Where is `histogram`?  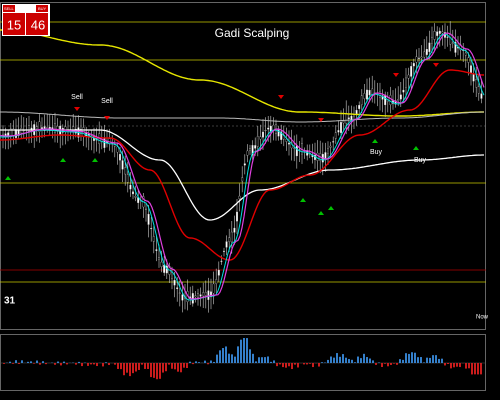 histogram is located at coordinates (242, 359).